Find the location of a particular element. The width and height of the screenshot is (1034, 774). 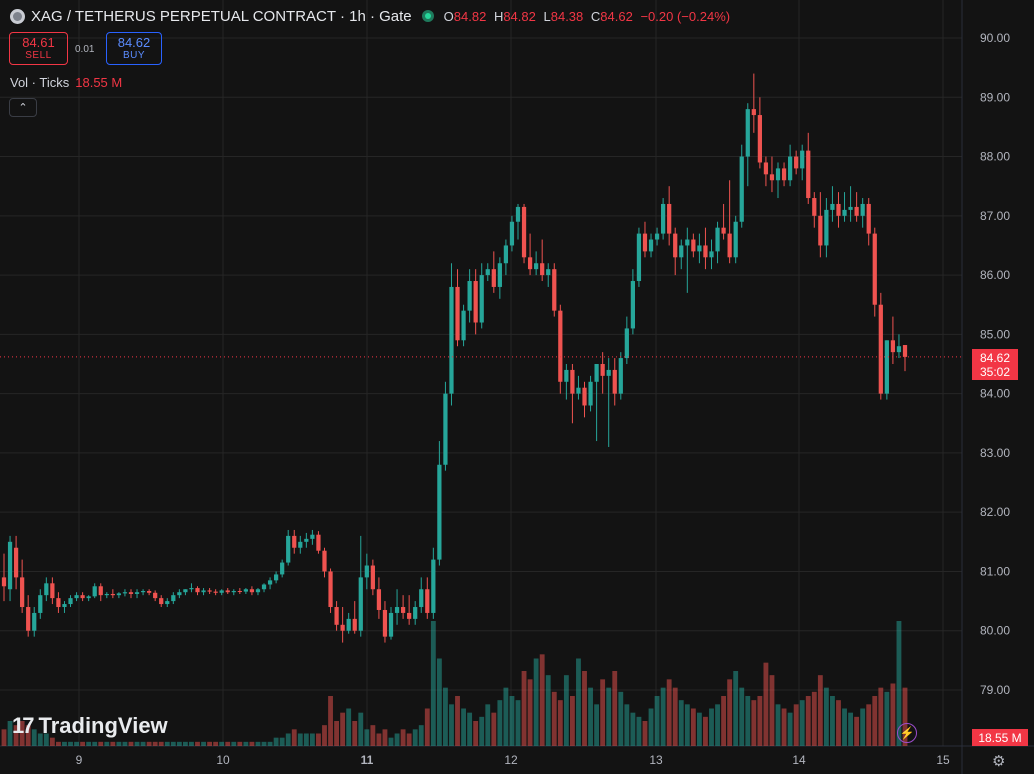

gear-icon: ⚙ is located at coordinates (999, 761).